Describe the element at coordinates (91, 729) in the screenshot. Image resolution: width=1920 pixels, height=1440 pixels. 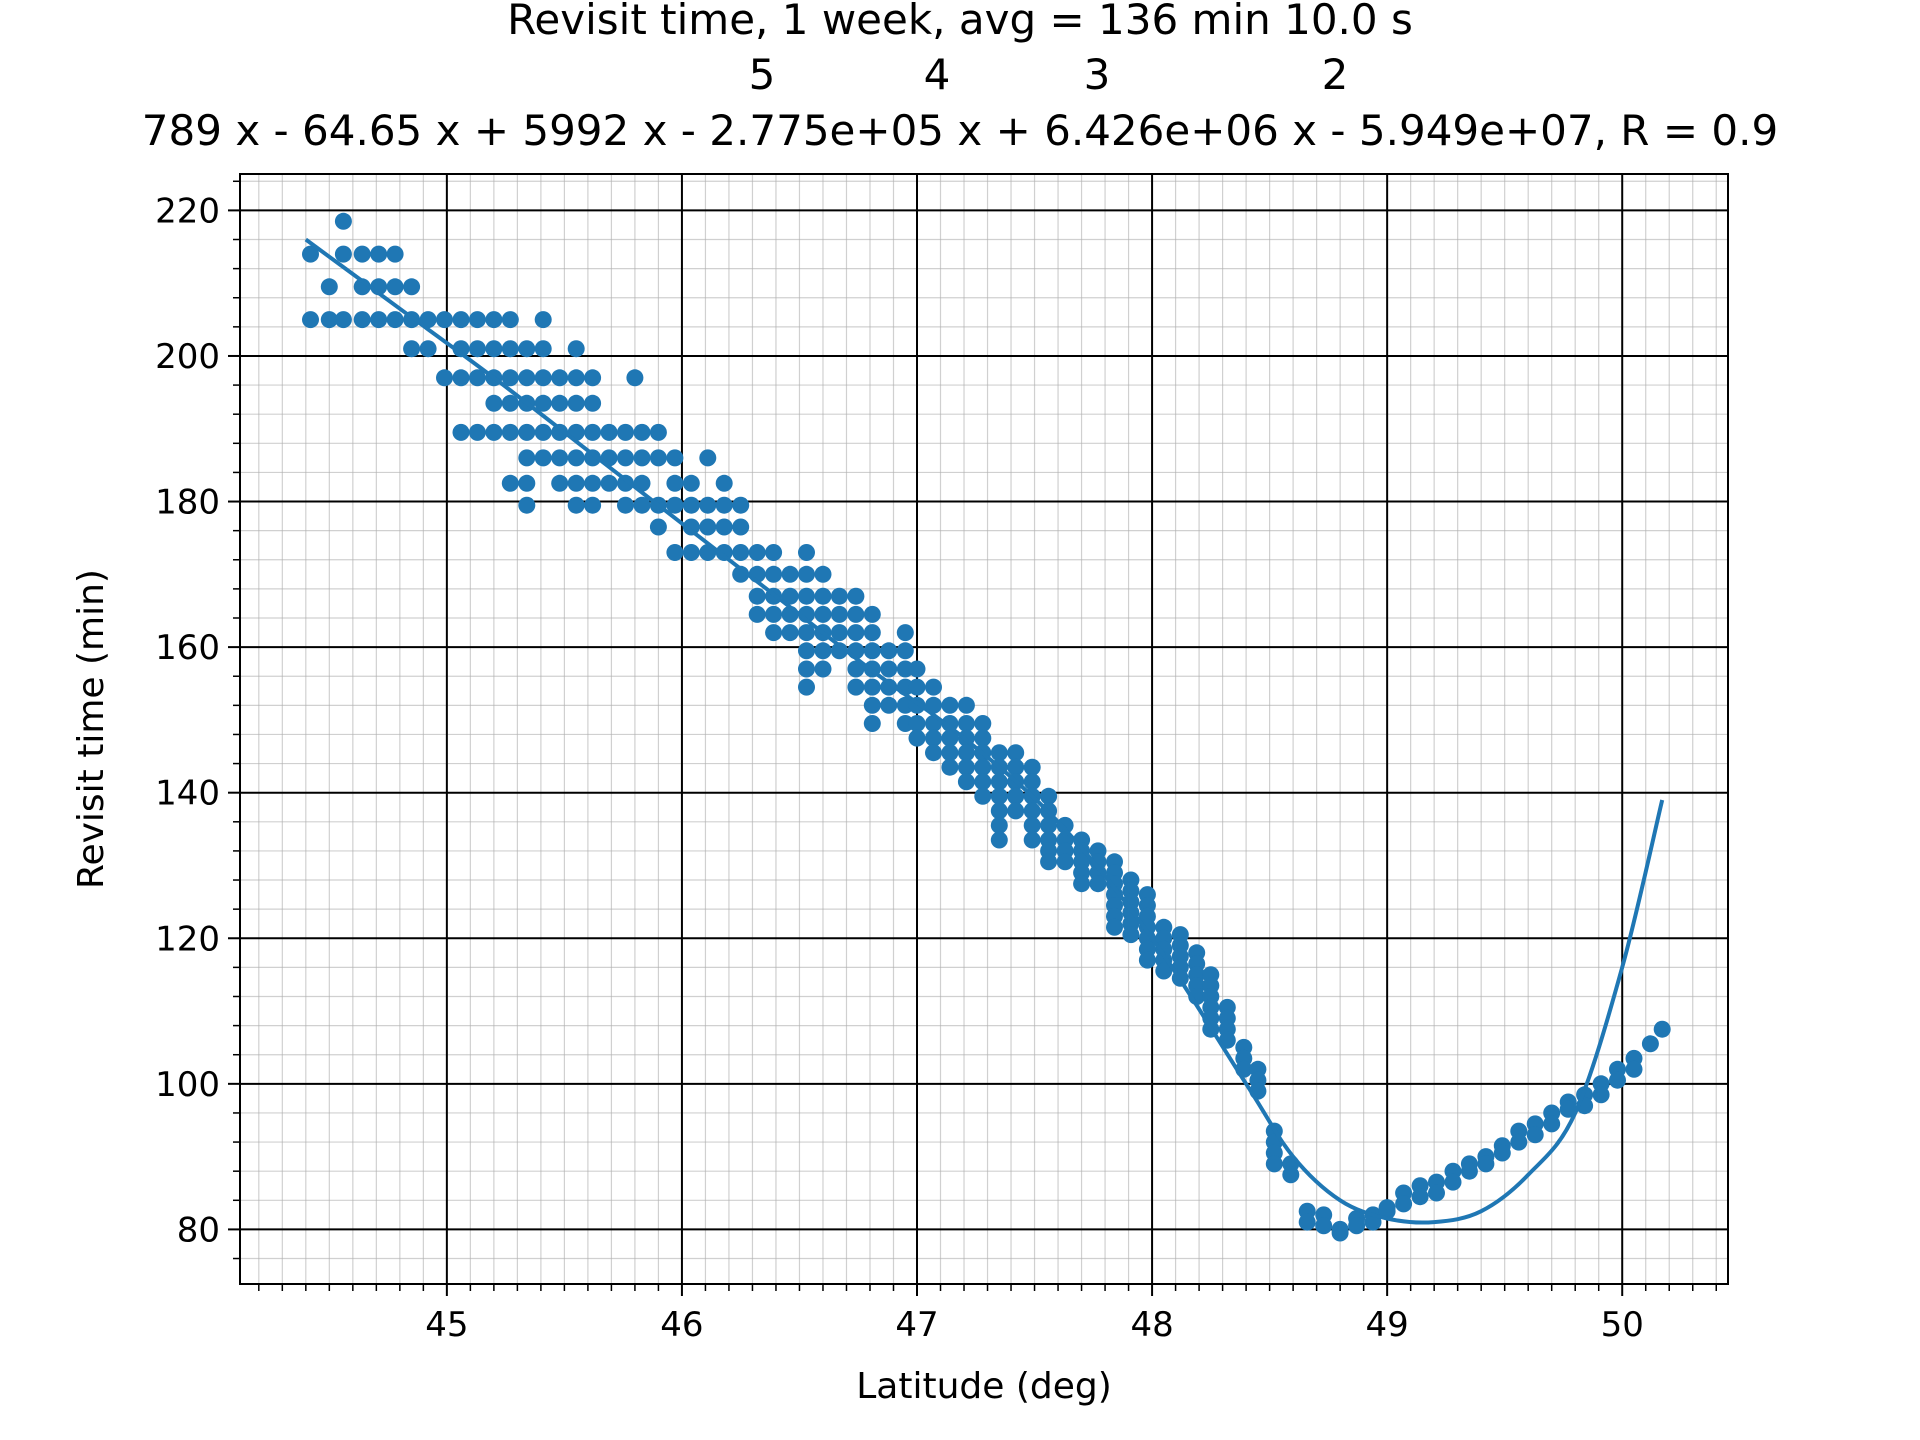
I see `y-axis-label: Revisit time (min)` at that location.